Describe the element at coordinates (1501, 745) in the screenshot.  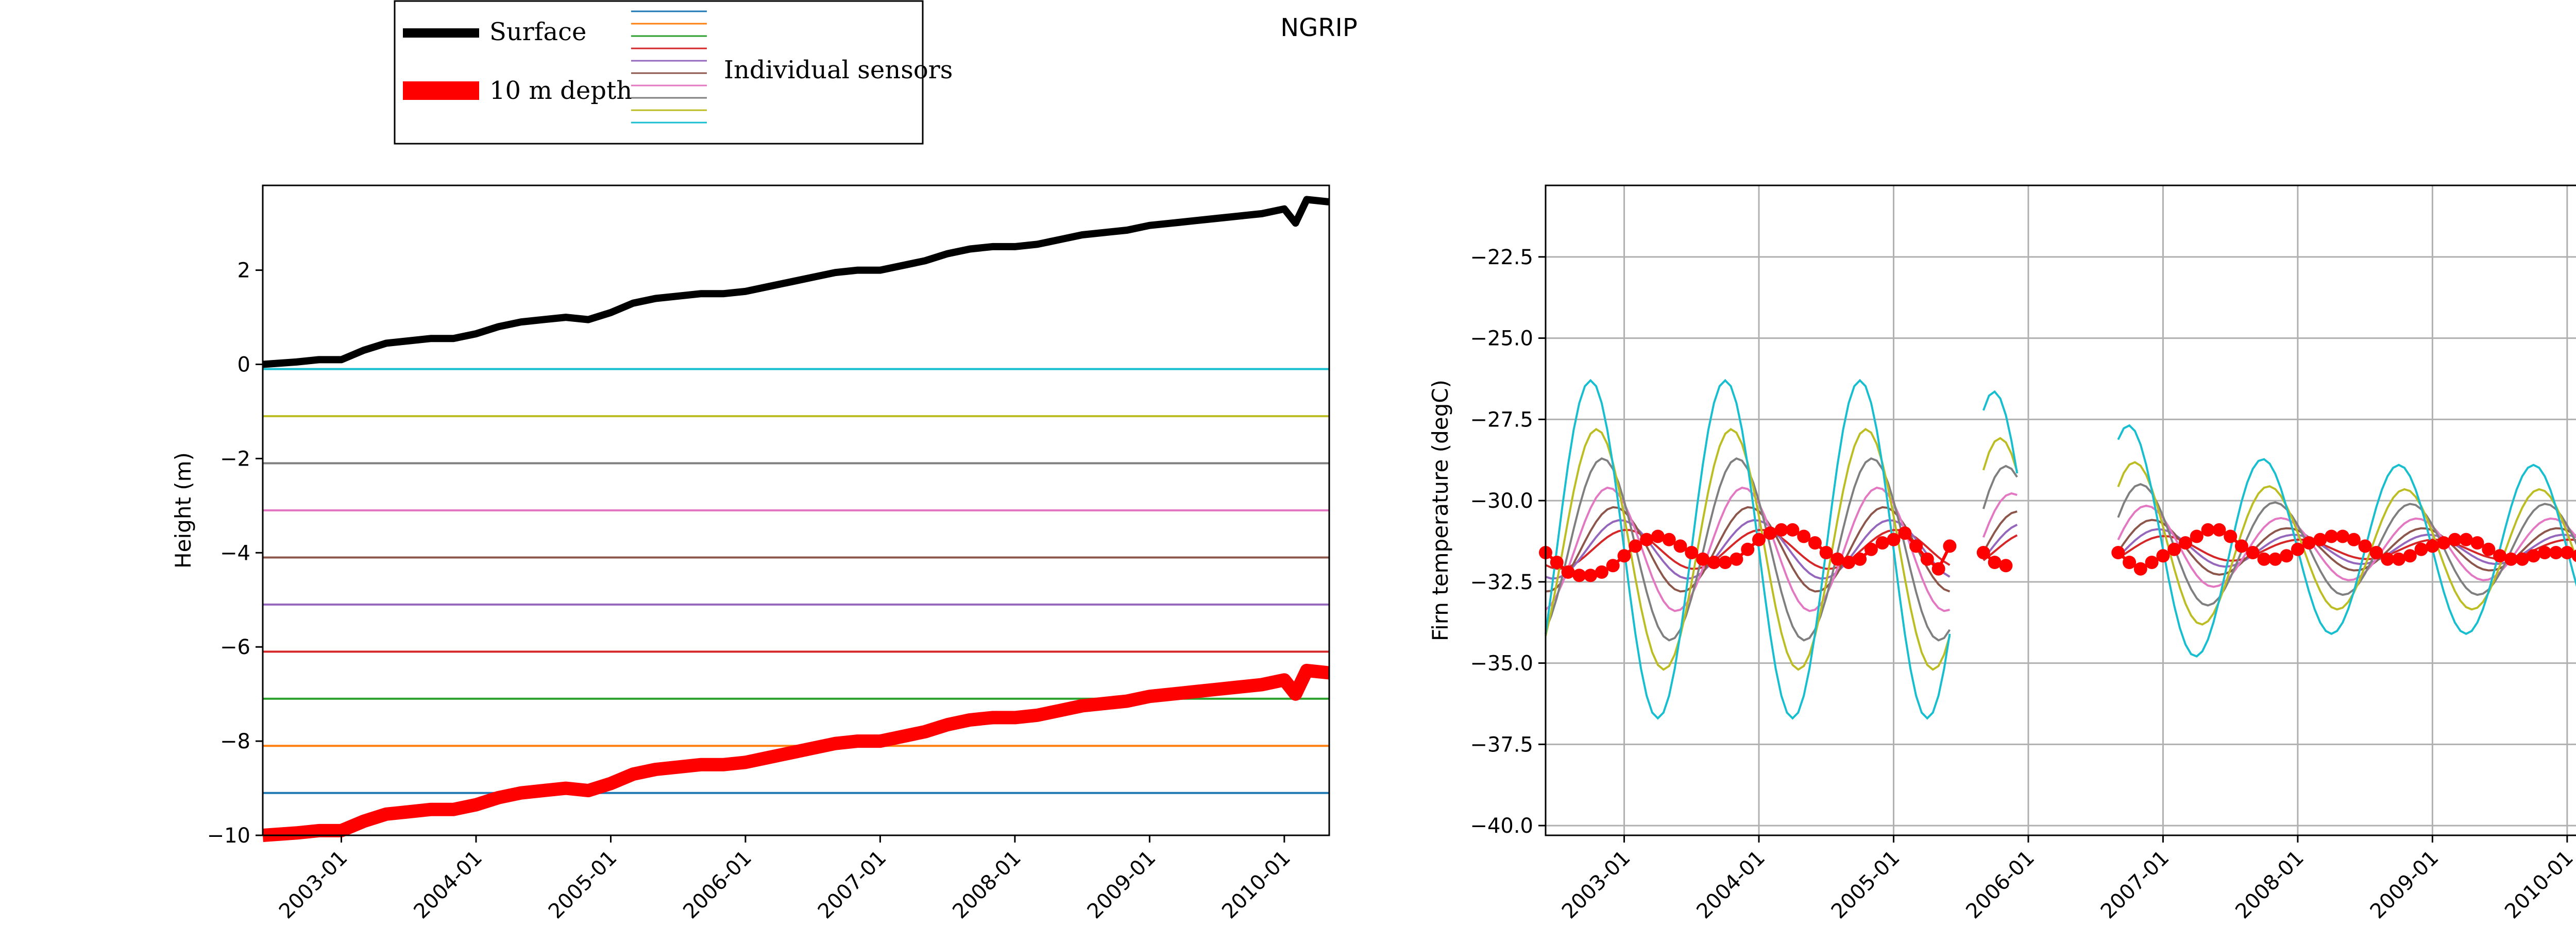
I see `y-tick-label: −37.5` at that location.